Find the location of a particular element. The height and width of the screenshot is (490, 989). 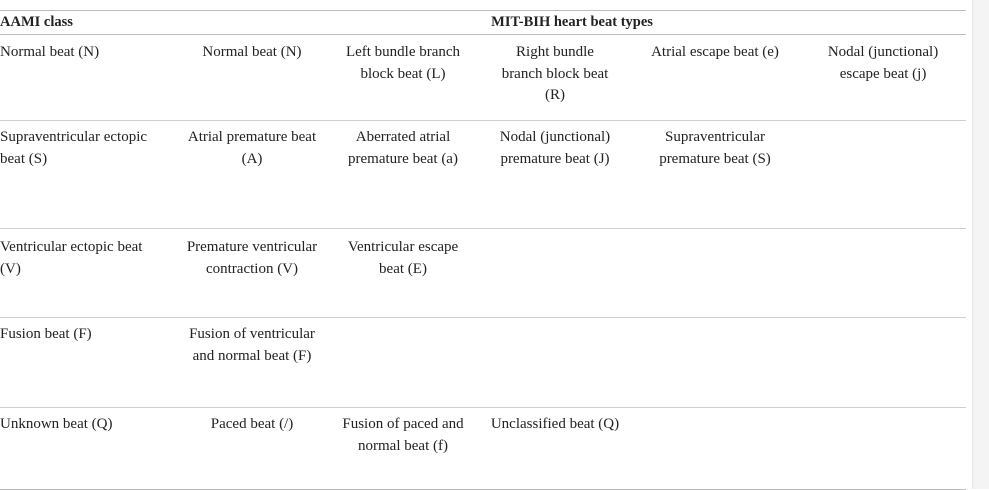

beat-type-text: Unclassified beat (Q) is located at coordinates (555, 424).